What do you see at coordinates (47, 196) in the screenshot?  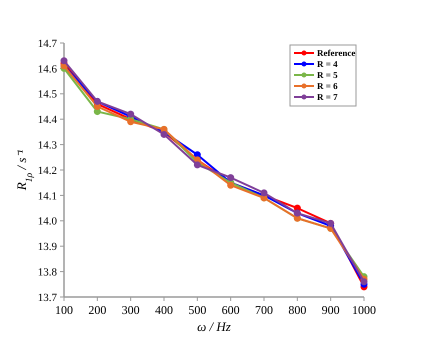 I see `y-tick-label: 14.1` at bounding box center [47, 196].